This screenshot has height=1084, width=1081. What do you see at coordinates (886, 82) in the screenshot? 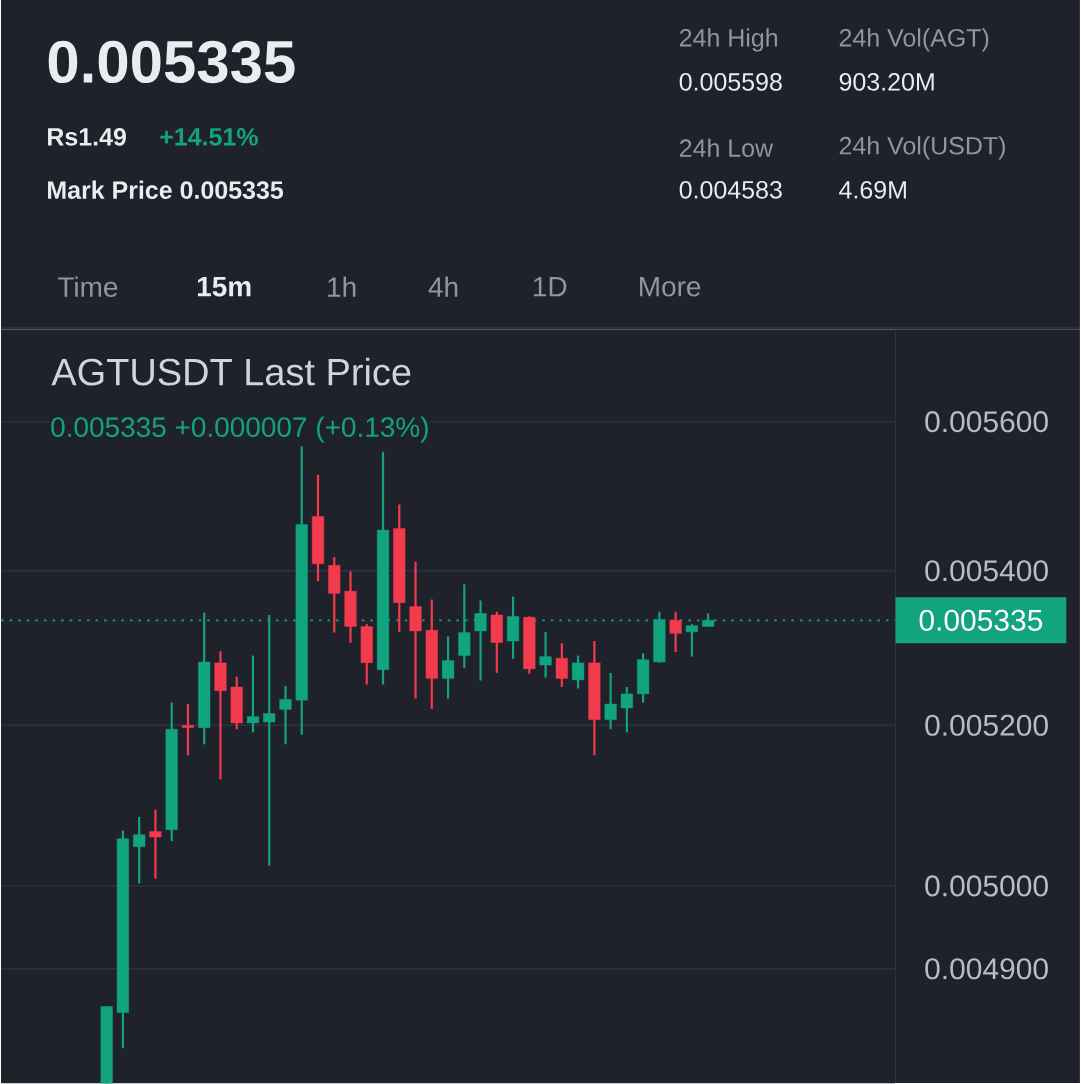
I see `text: 903.20M` at bounding box center [886, 82].